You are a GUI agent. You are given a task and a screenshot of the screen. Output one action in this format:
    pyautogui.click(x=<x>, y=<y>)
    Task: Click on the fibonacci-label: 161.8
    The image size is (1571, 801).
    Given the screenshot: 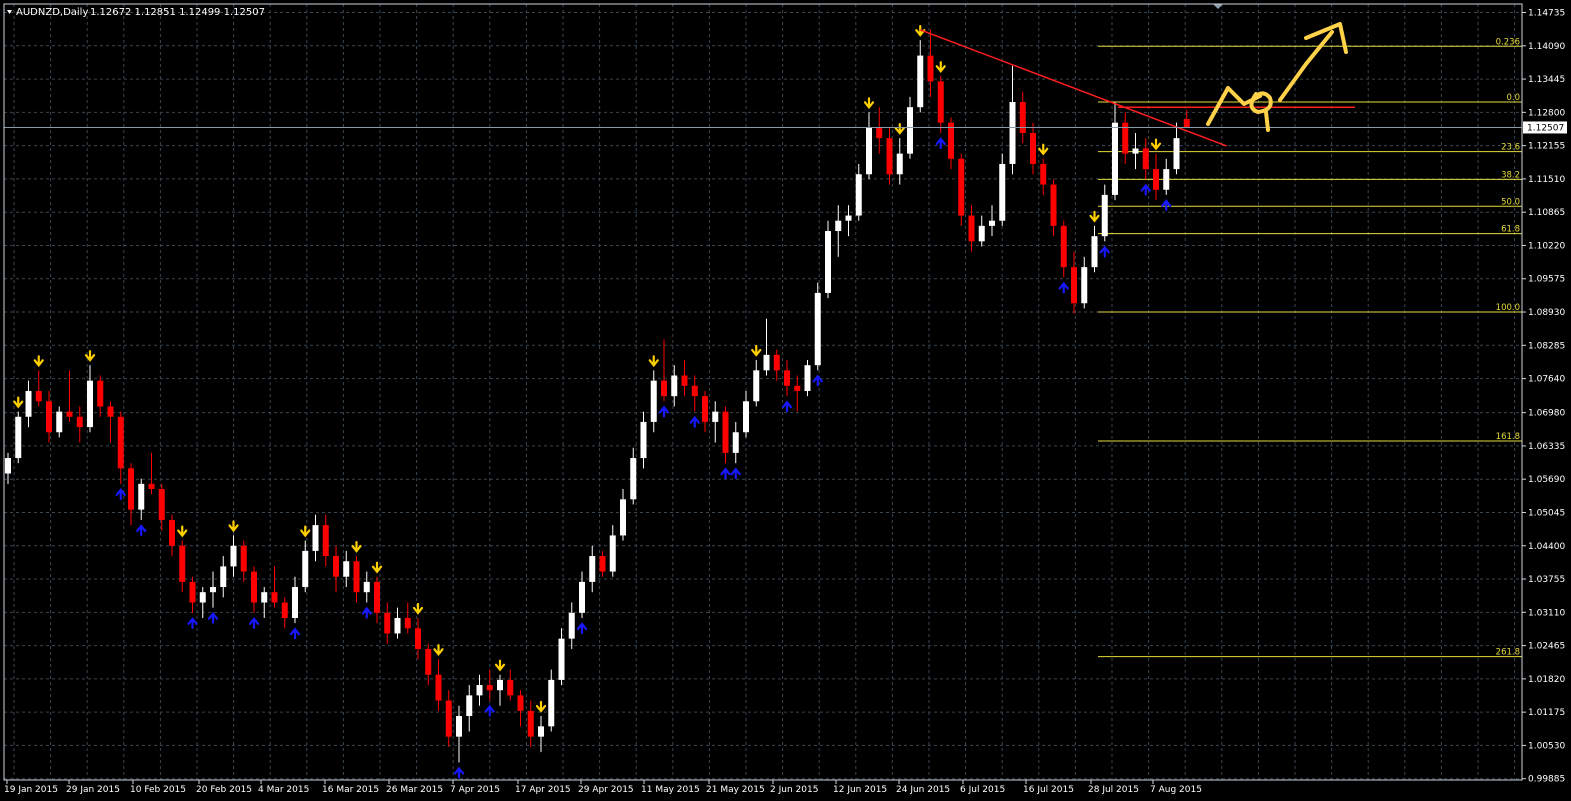 What is the action you would take?
    pyautogui.click(x=1508, y=437)
    